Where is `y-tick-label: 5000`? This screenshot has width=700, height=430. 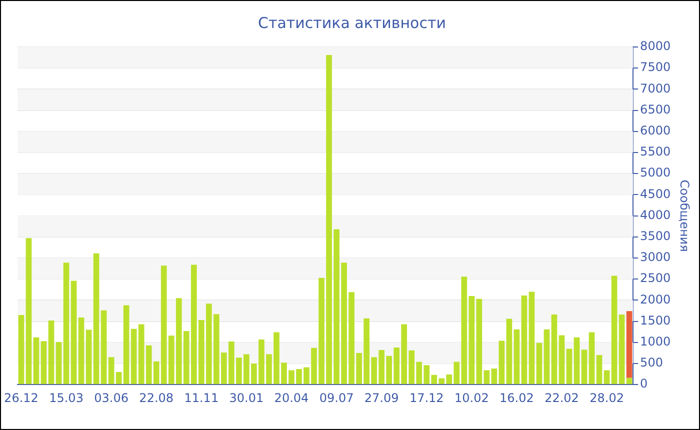 y-tick-label: 5000 is located at coordinates (655, 173).